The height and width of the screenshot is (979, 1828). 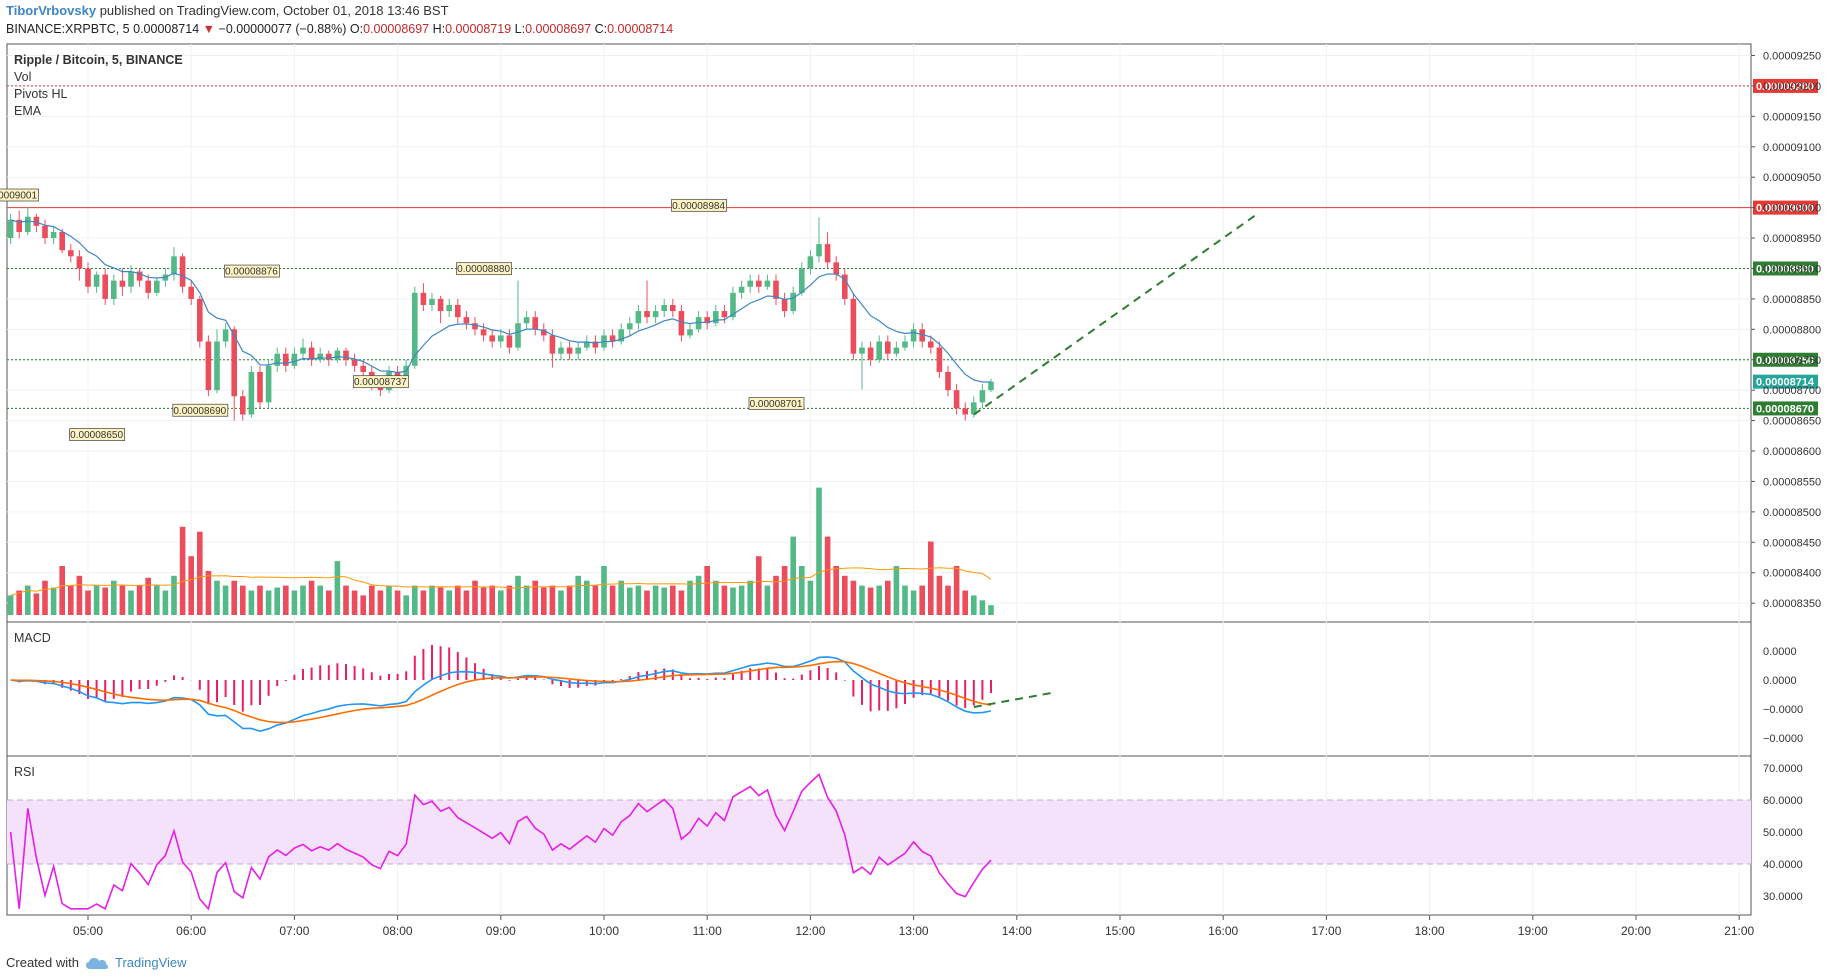 I want to click on macd-label: MACD, so click(x=32, y=638).